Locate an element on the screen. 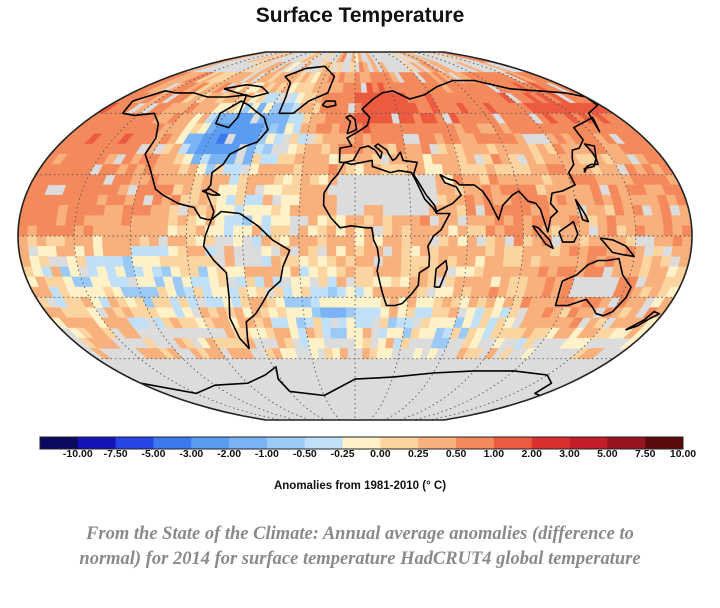 Image resolution: width=720 pixels, height=608 pixels. colorbar-tick-label: 1.00 is located at coordinates (494, 454).